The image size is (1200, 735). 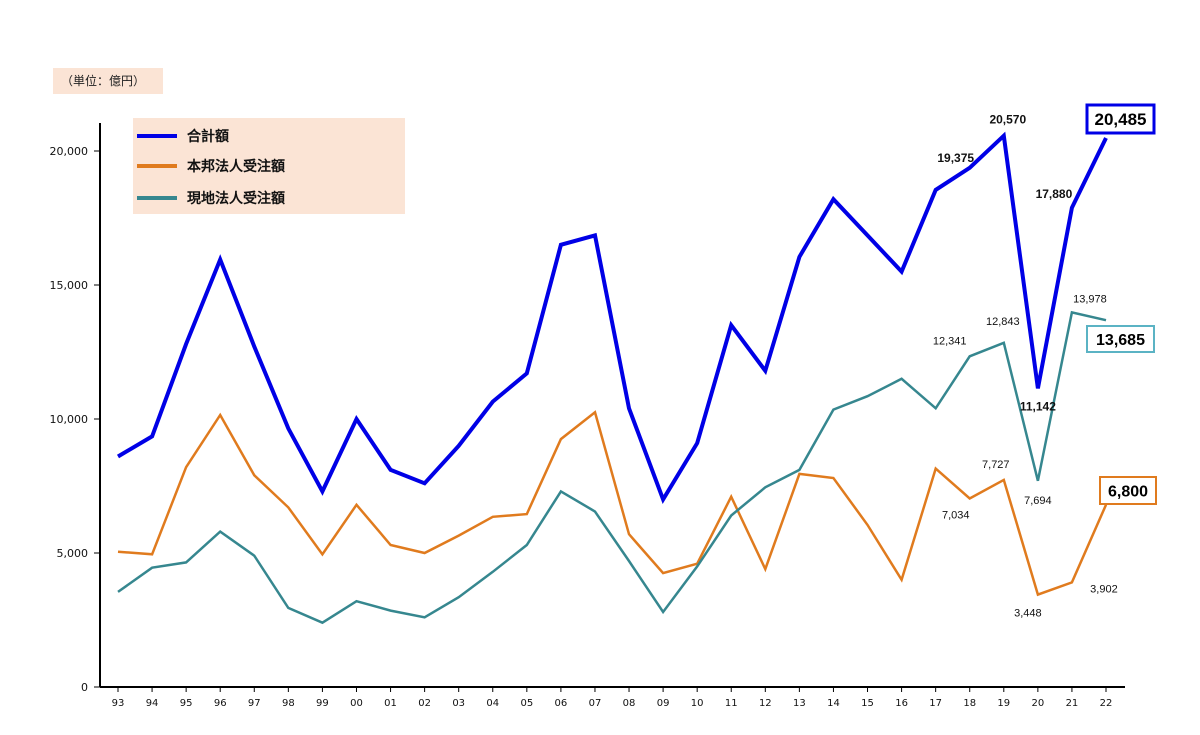 I want to click on data-label-local: 7,694, so click(x=1038, y=501).